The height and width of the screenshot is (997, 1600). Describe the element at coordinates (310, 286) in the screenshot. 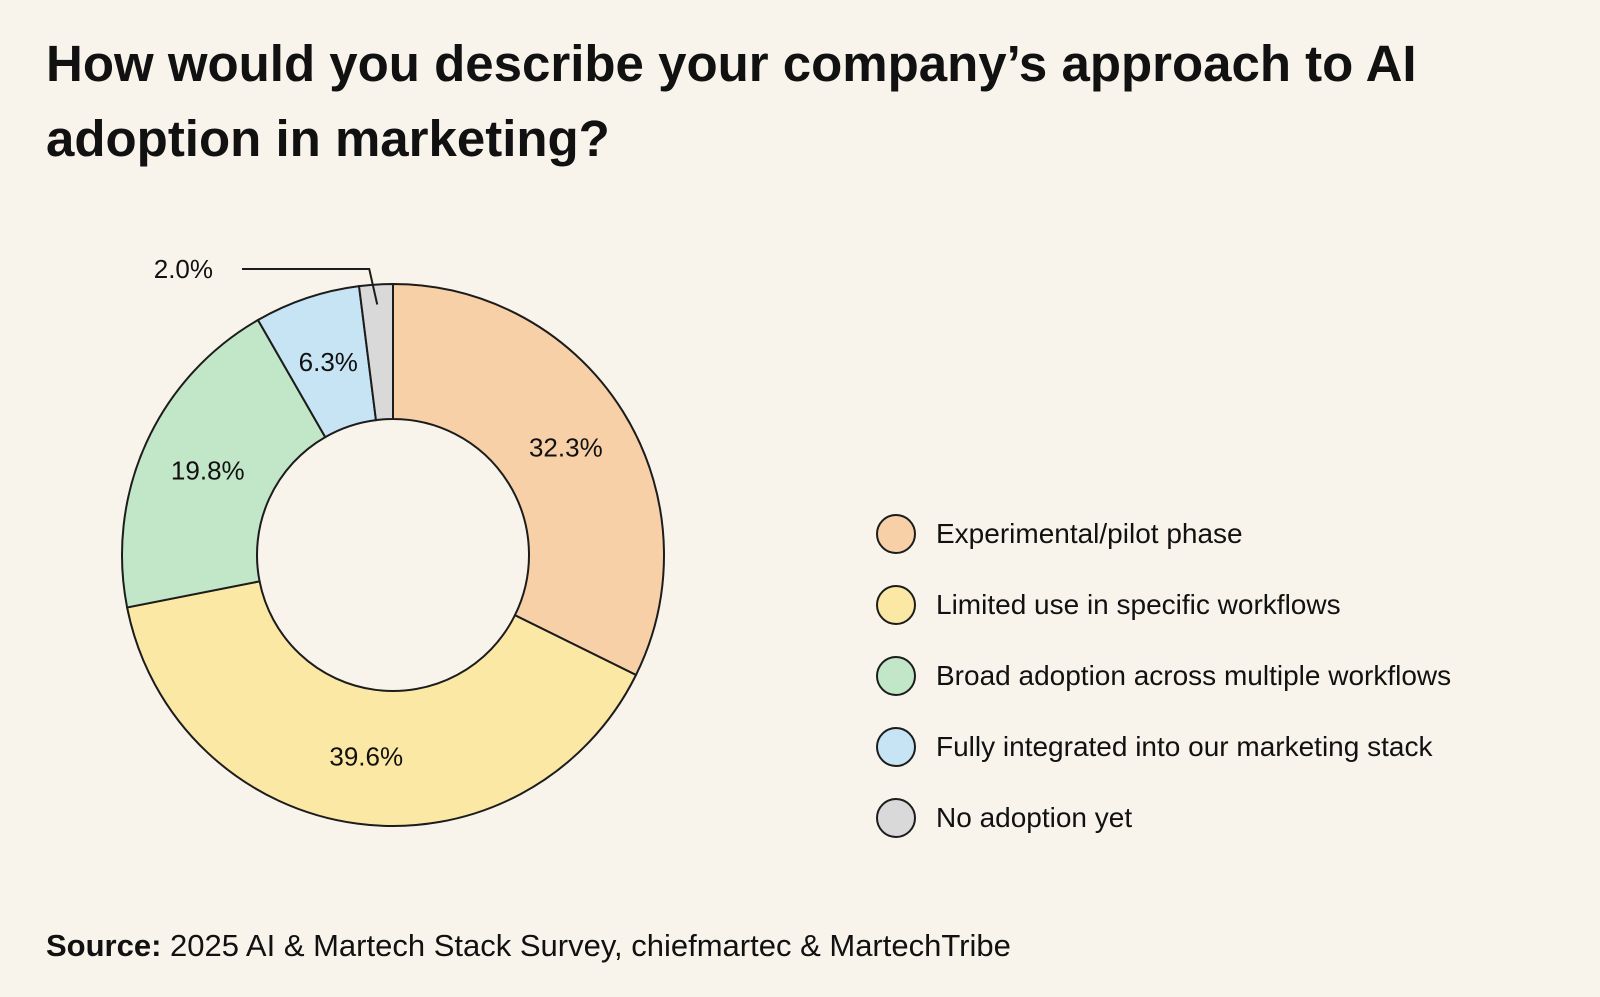

I see `slice-leader-line` at that location.